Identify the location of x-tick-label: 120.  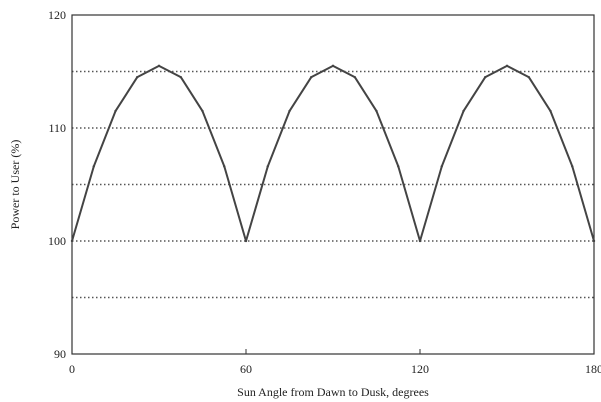
(420, 369).